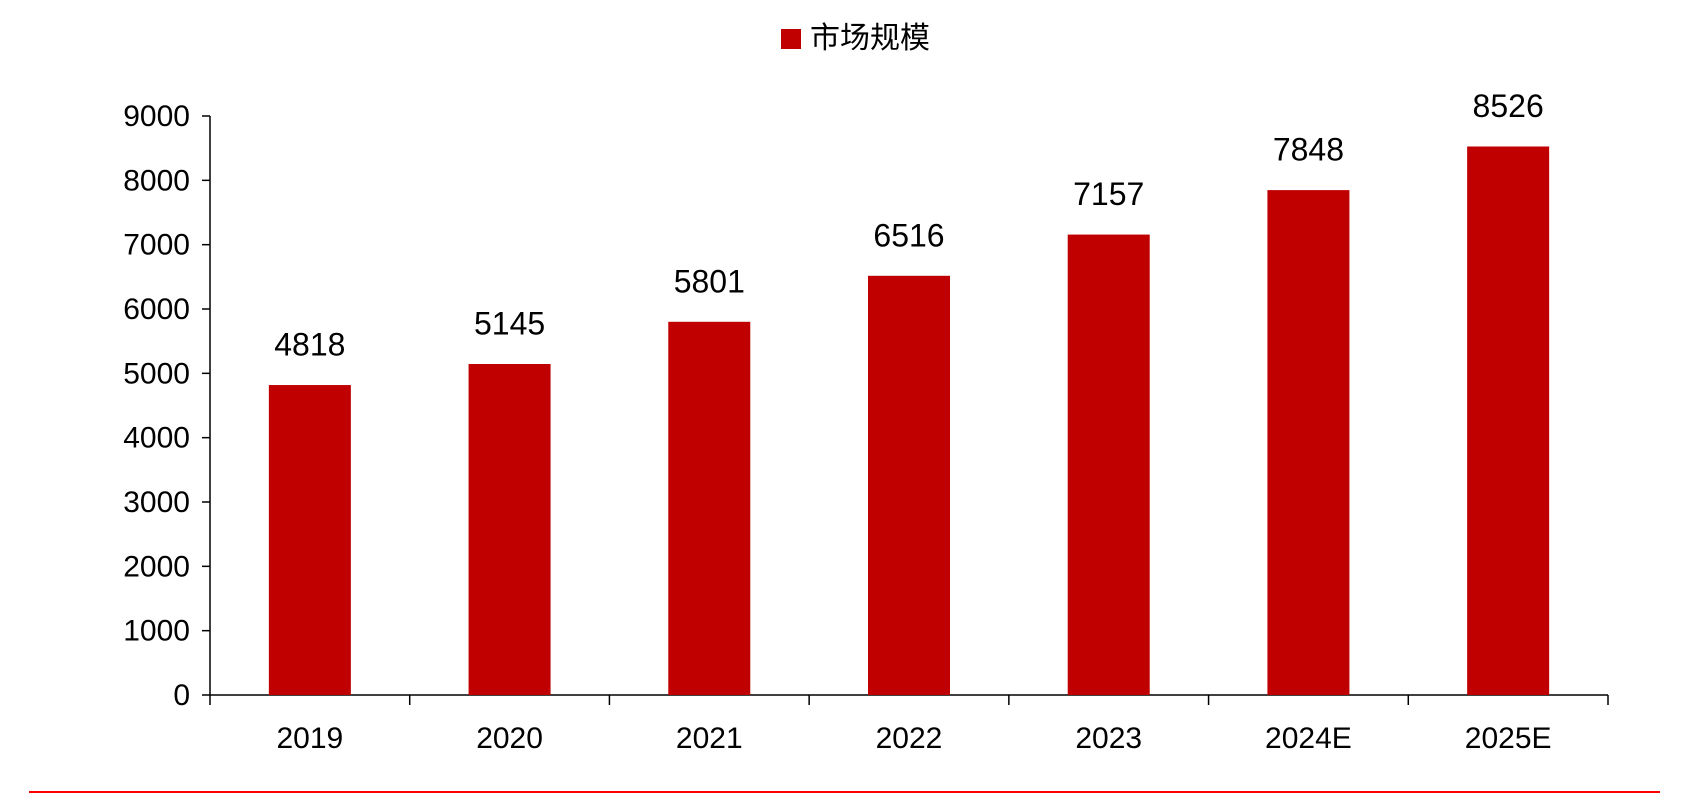 This screenshot has width=1690, height=794. What do you see at coordinates (909, 738) in the screenshot?
I see `x-tick-label: 2022` at bounding box center [909, 738].